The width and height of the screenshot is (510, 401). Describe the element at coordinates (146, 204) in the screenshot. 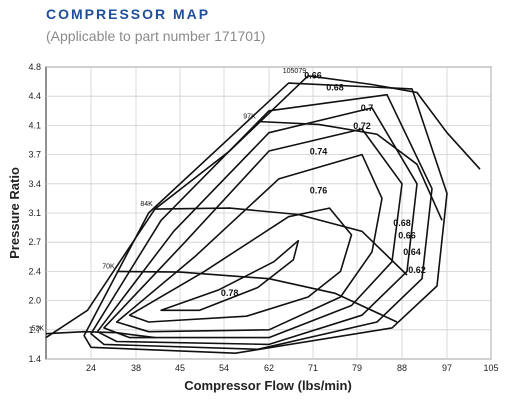

I see `speed-line-label: 84K` at that location.